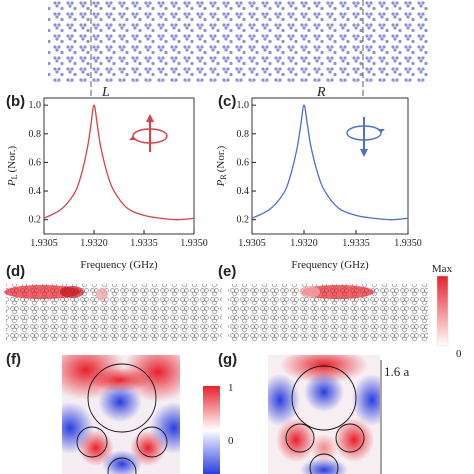 The height and width of the screenshot is (474, 474). I want to click on panel-f: (f), so click(93, 412).